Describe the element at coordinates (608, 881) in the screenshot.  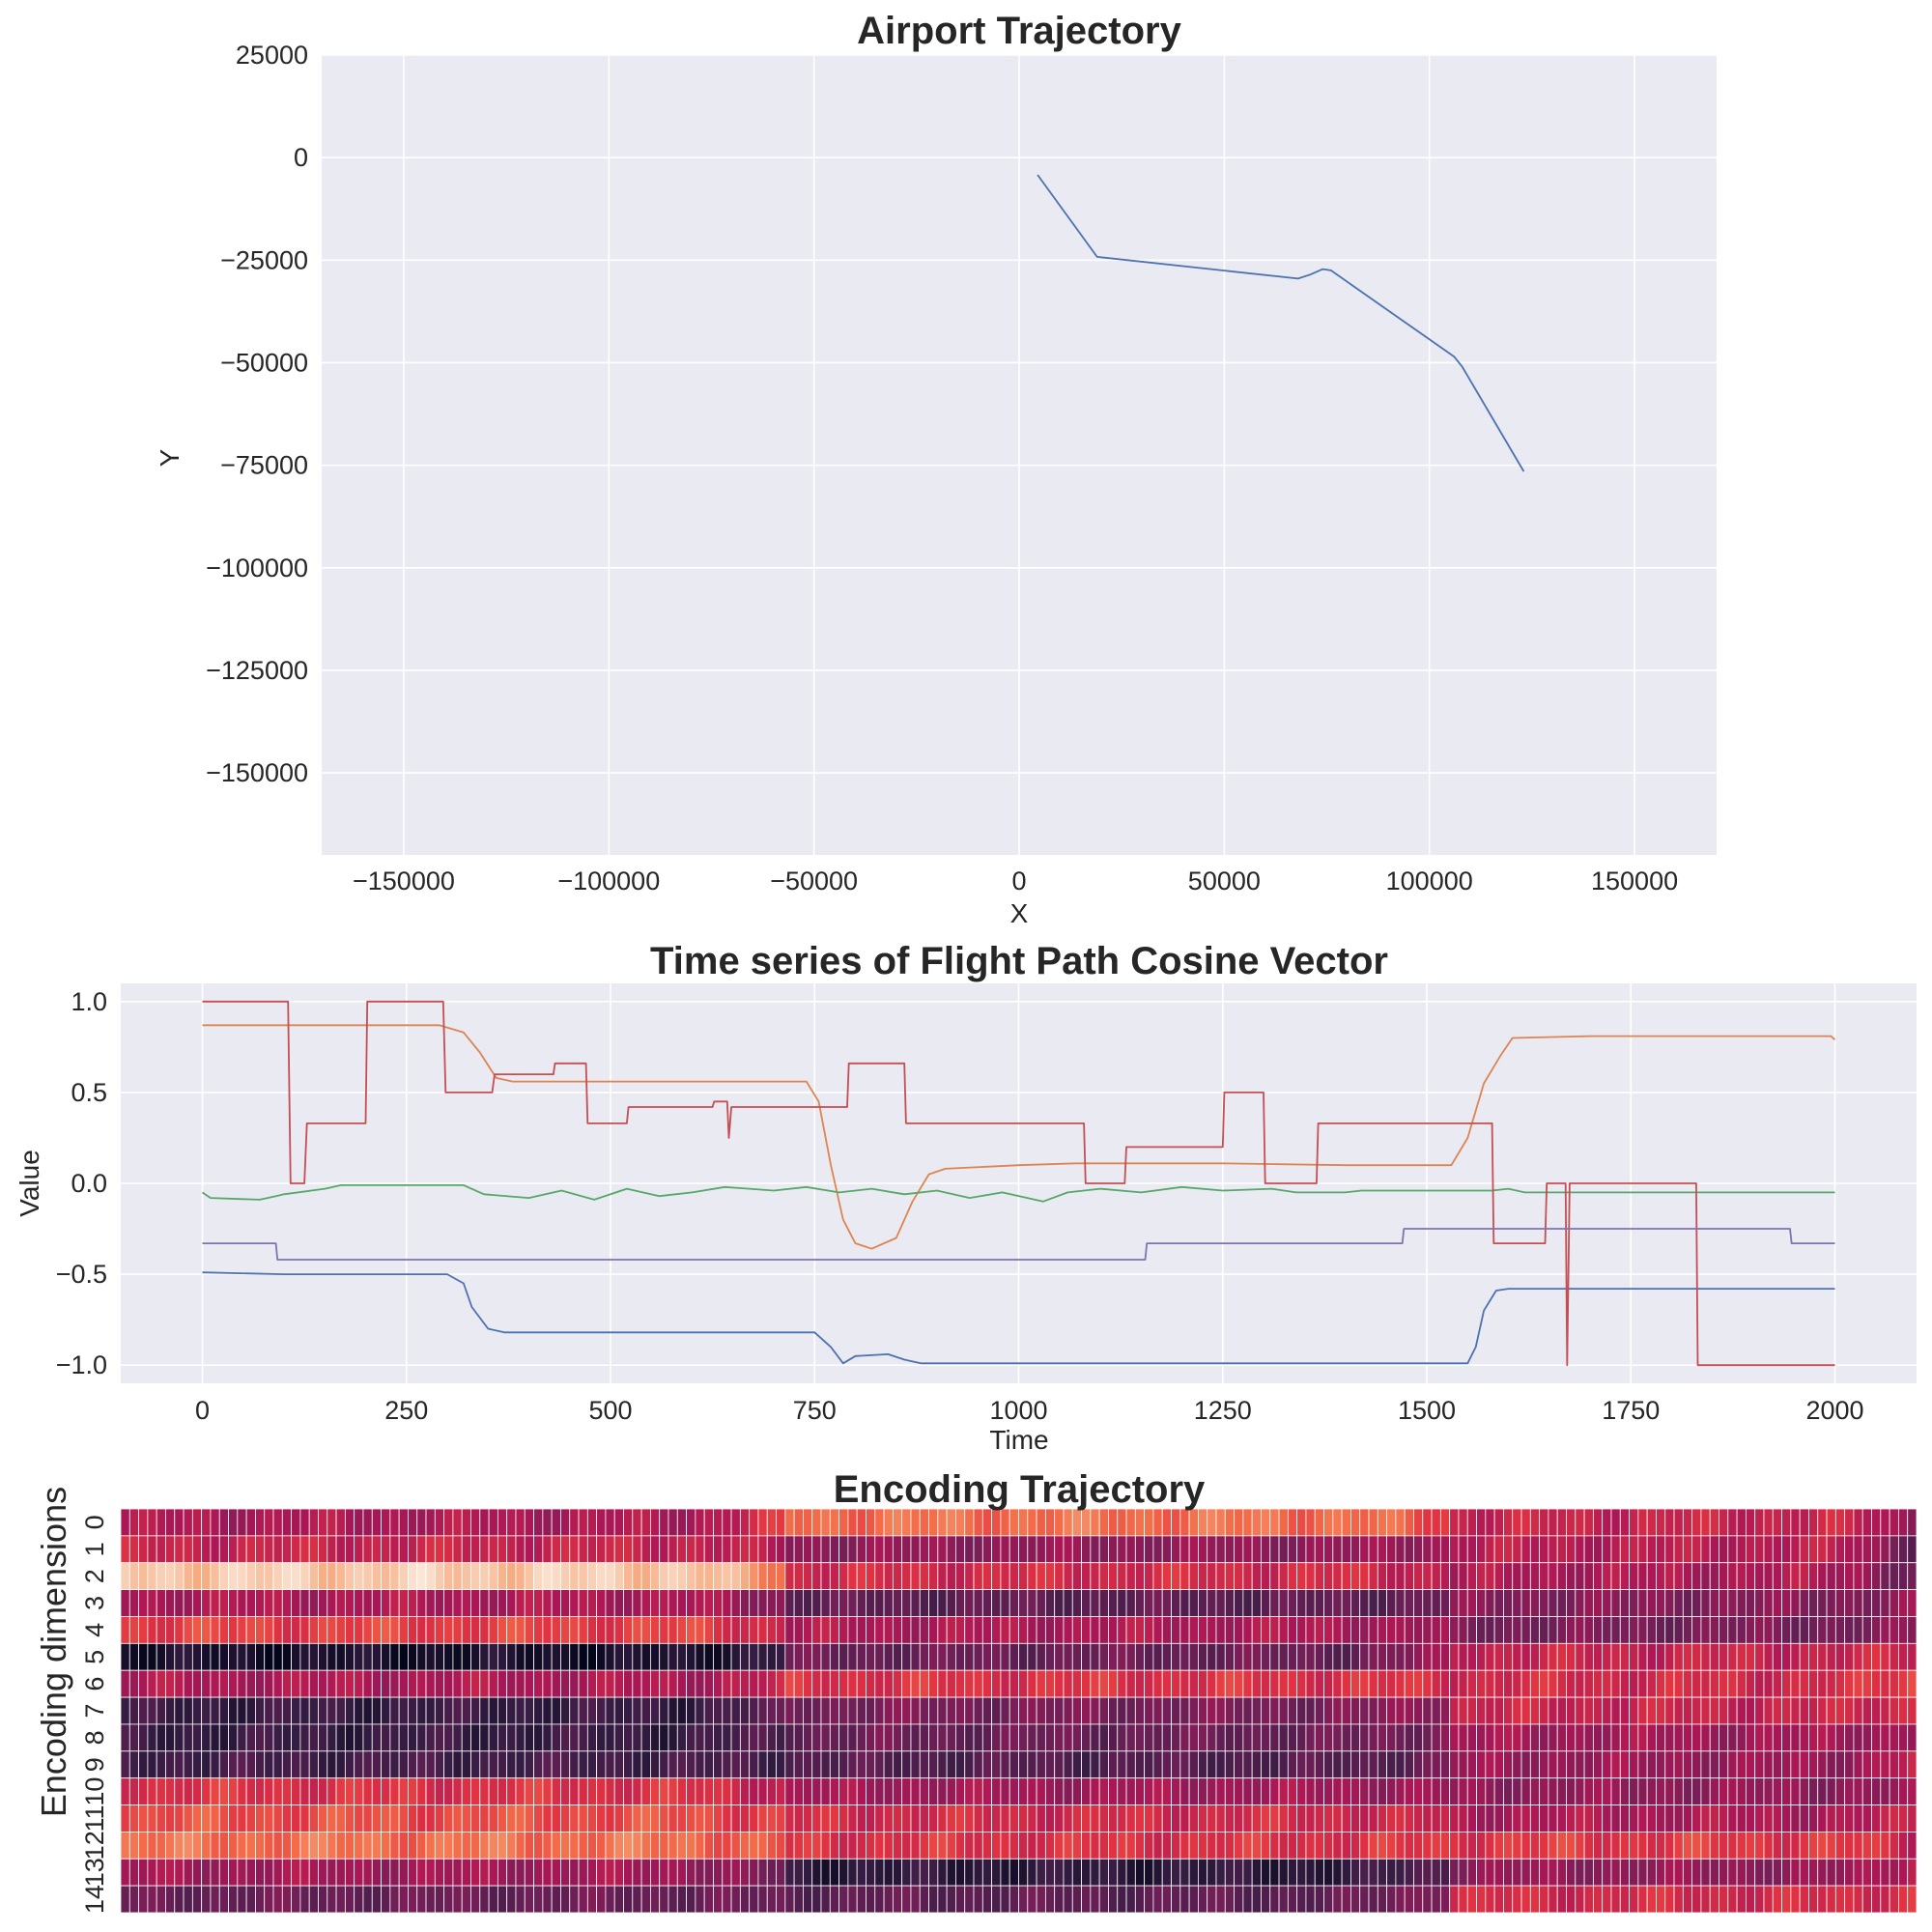
I see `x-tick-label: −100000` at that location.